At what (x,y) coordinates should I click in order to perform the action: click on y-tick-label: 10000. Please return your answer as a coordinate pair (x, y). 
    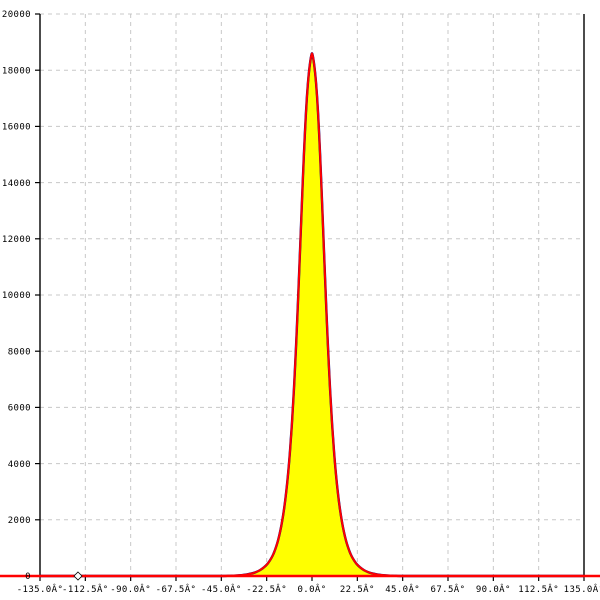
    Looking at the image, I should click on (16, 296).